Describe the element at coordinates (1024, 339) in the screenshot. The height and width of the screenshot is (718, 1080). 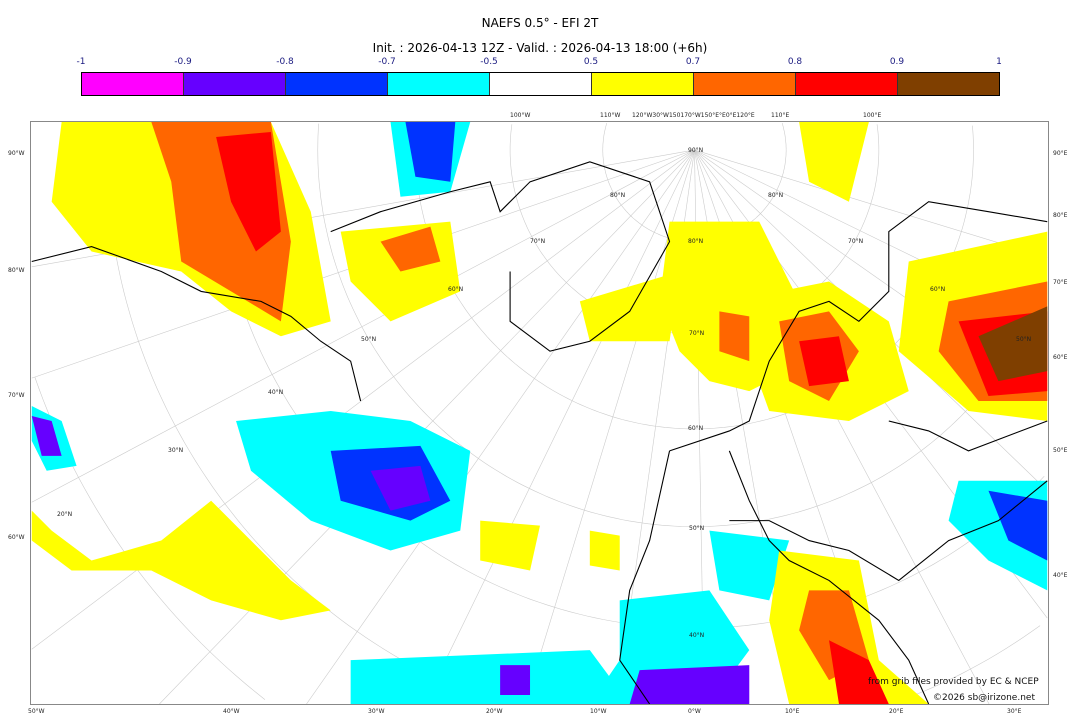
I see `axis-label-lat-right: 50°N` at that location.